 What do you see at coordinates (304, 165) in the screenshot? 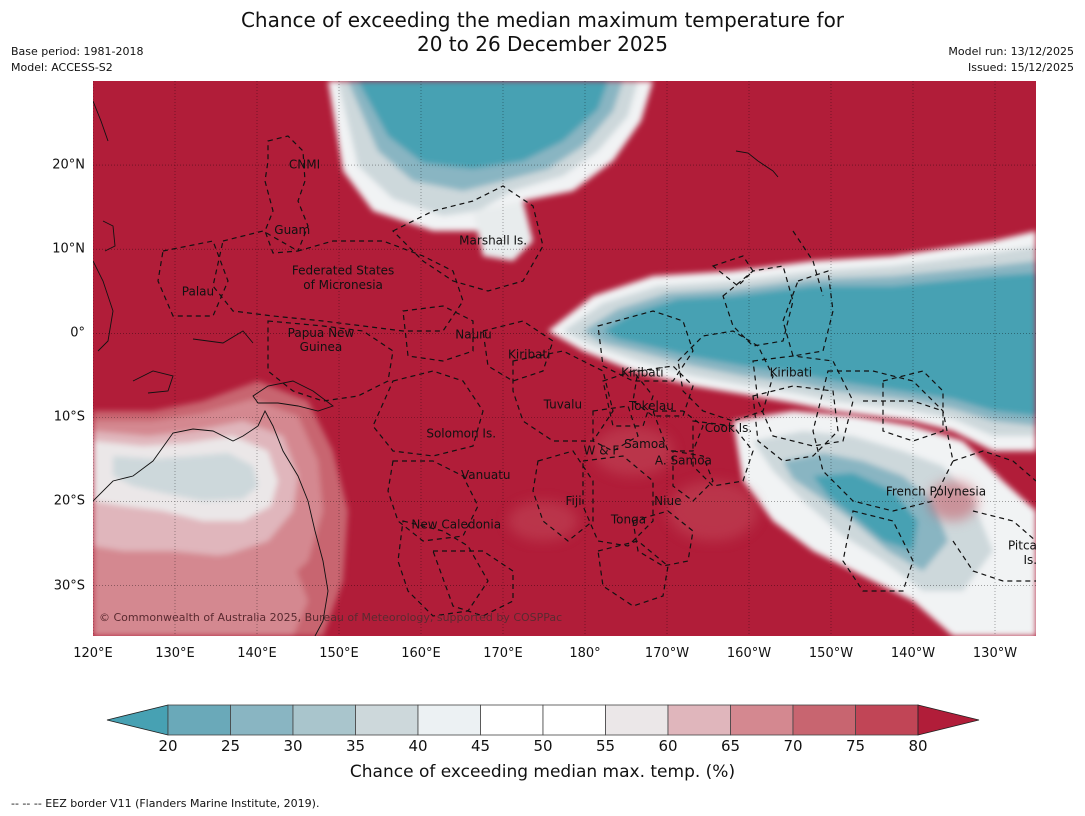
I see `region-label: CNMI` at bounding box center [304, 165].